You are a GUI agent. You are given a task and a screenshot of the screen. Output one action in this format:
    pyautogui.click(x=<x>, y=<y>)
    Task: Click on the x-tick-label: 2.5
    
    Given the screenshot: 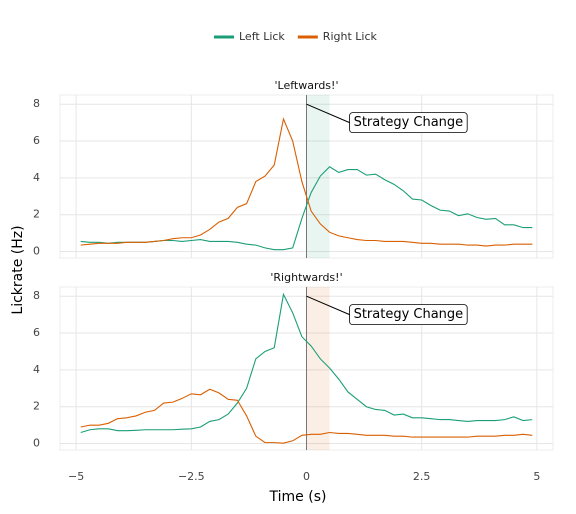 What is the action you would take?
    pyautogui.click(x=422, y=476)
    